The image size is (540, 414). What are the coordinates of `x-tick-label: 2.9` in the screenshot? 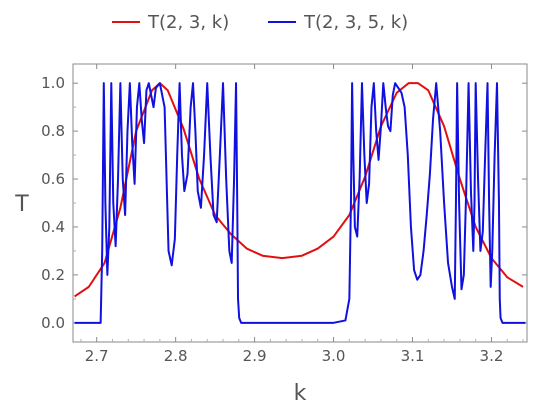 It's located at (255, 356).